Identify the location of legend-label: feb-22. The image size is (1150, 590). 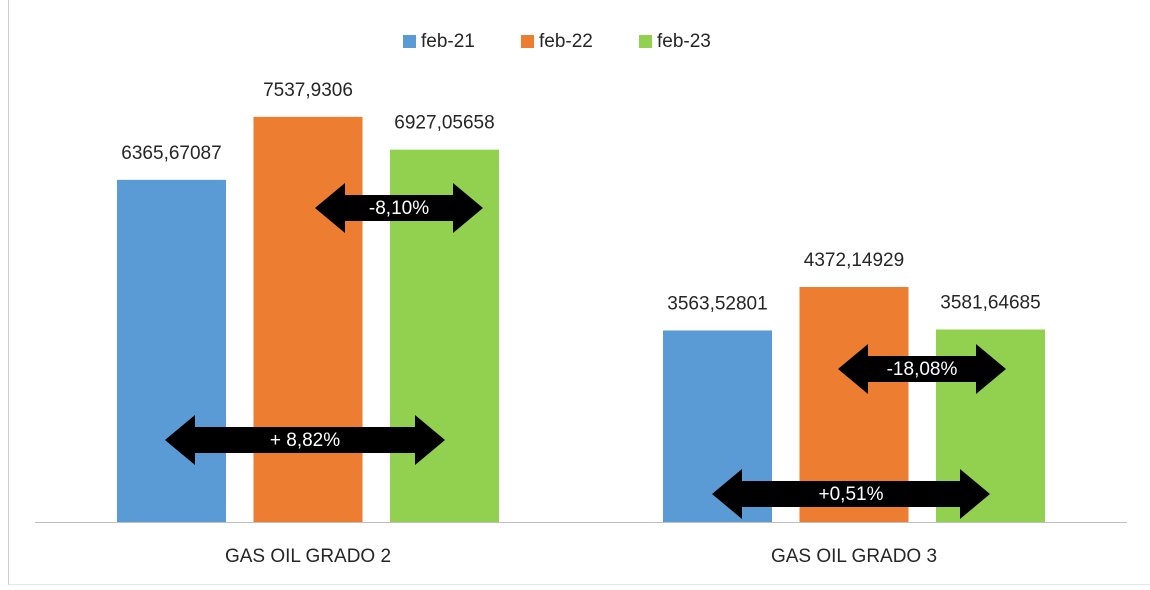
(566, 41).